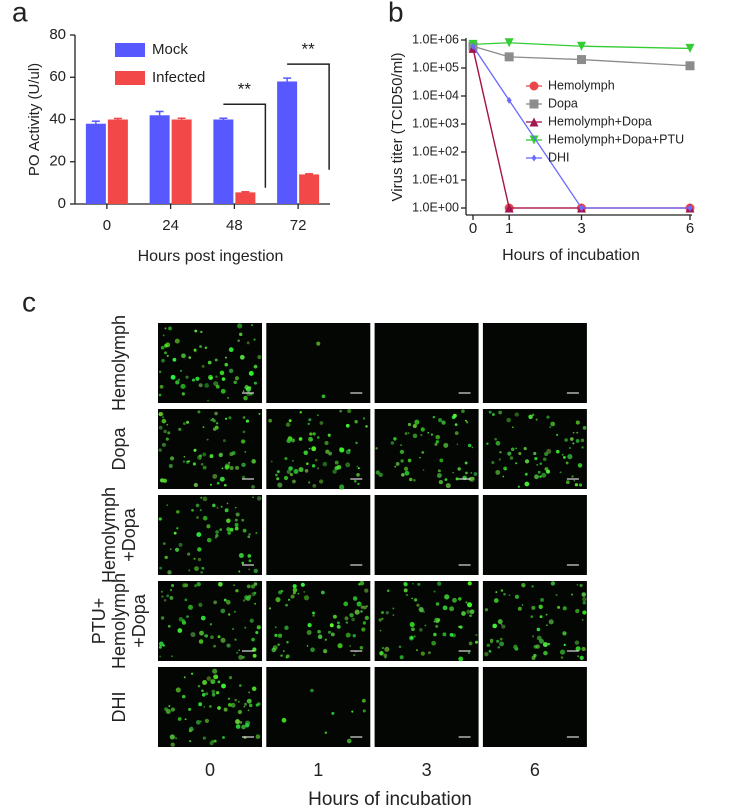  I want to click on column-label: 0, so click(210, 770).